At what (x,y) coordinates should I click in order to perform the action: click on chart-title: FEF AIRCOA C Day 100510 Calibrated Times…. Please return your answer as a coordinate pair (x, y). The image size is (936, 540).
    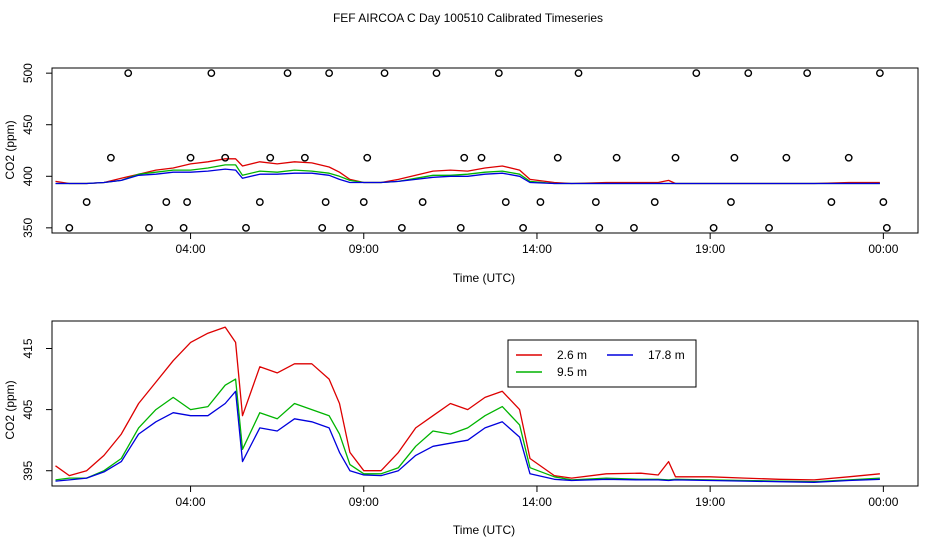
    Looking at the image, I should click on (468, 18).